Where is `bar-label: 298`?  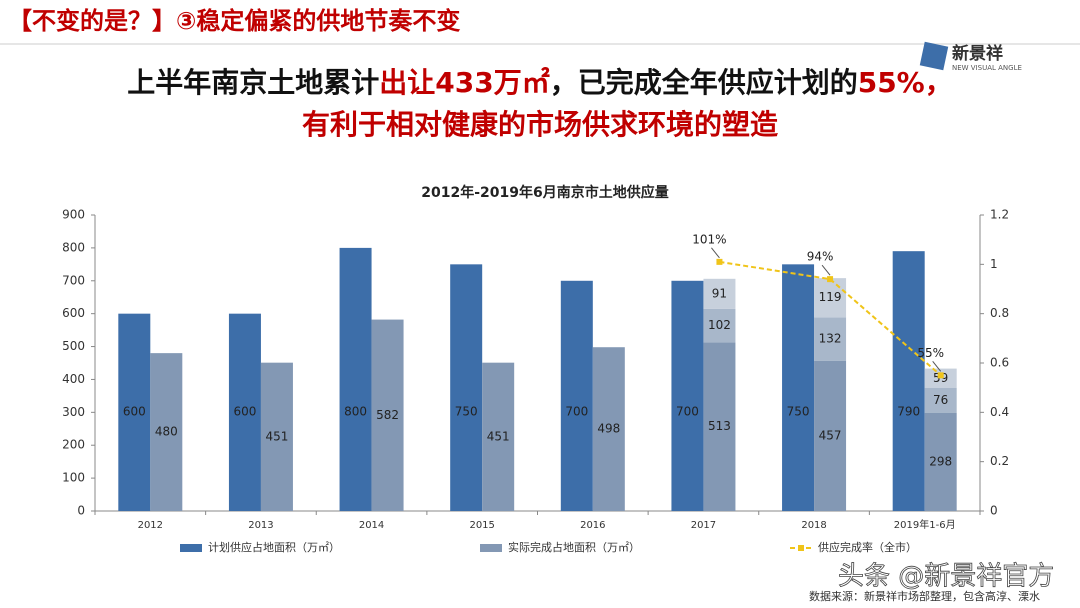
bar-label: 298 is located at coordinates (940, 461).